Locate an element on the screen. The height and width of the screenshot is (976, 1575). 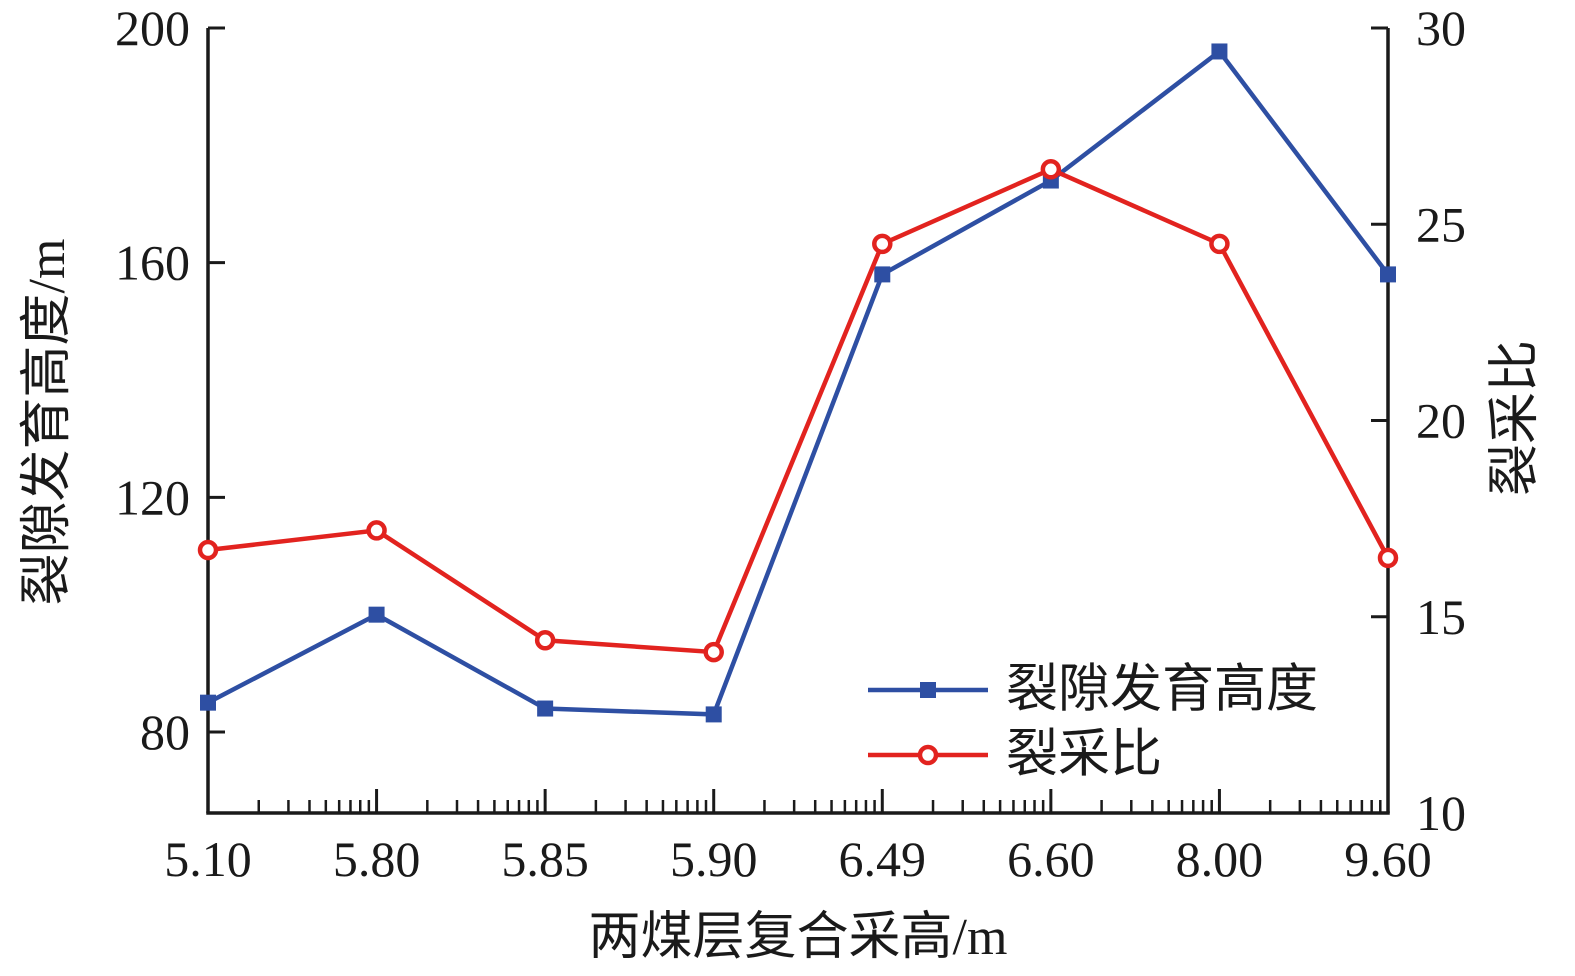
x-axis-tick-label: 9.60 is located at coordinates (1388, 859).